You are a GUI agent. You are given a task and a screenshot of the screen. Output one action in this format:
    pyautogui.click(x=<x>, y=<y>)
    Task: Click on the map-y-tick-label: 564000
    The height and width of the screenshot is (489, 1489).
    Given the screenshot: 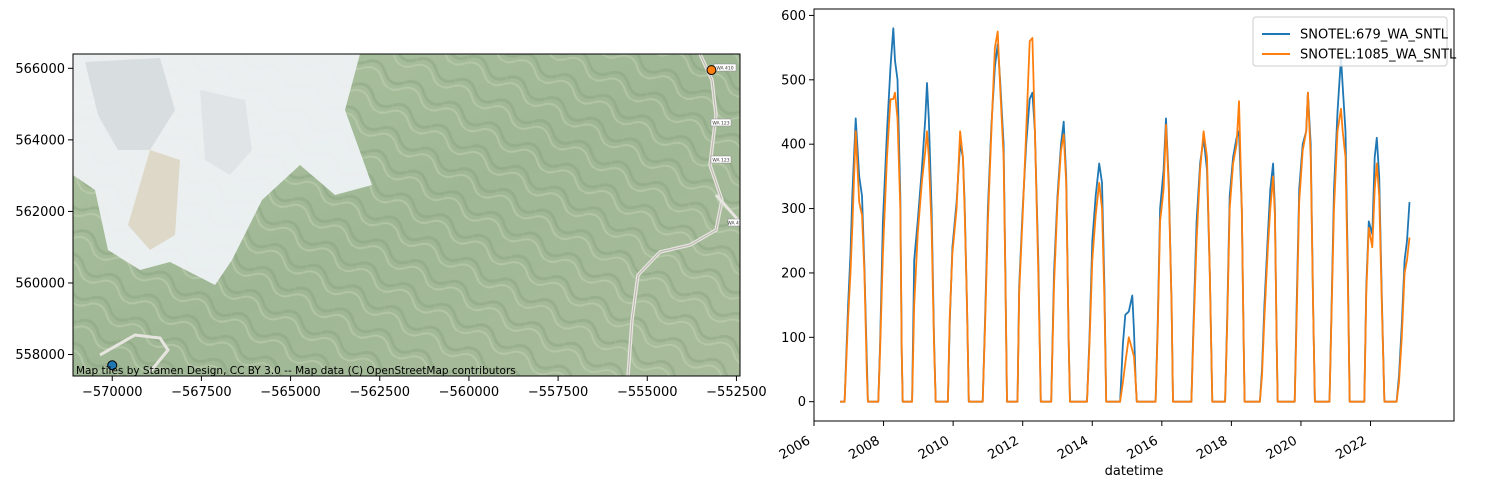 What is the action you would take?
    pyautogui.click(x=40, y=140)
    